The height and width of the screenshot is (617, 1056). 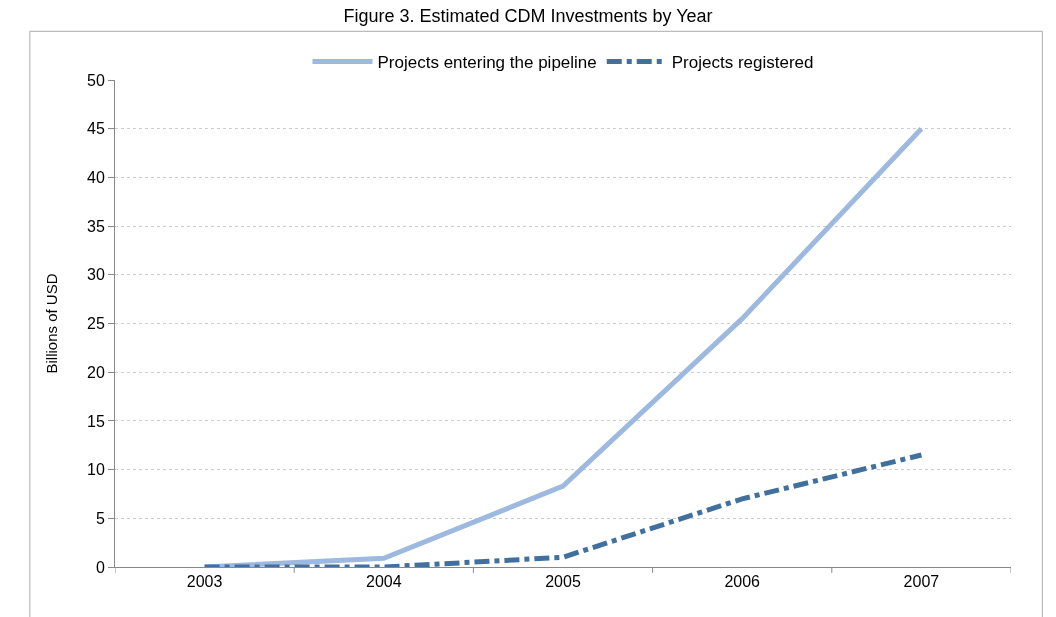 What do you see at coordinates (96, 324) in the screenshot?
I see `y-tick-label: 25` at bounding box center [96, 324].